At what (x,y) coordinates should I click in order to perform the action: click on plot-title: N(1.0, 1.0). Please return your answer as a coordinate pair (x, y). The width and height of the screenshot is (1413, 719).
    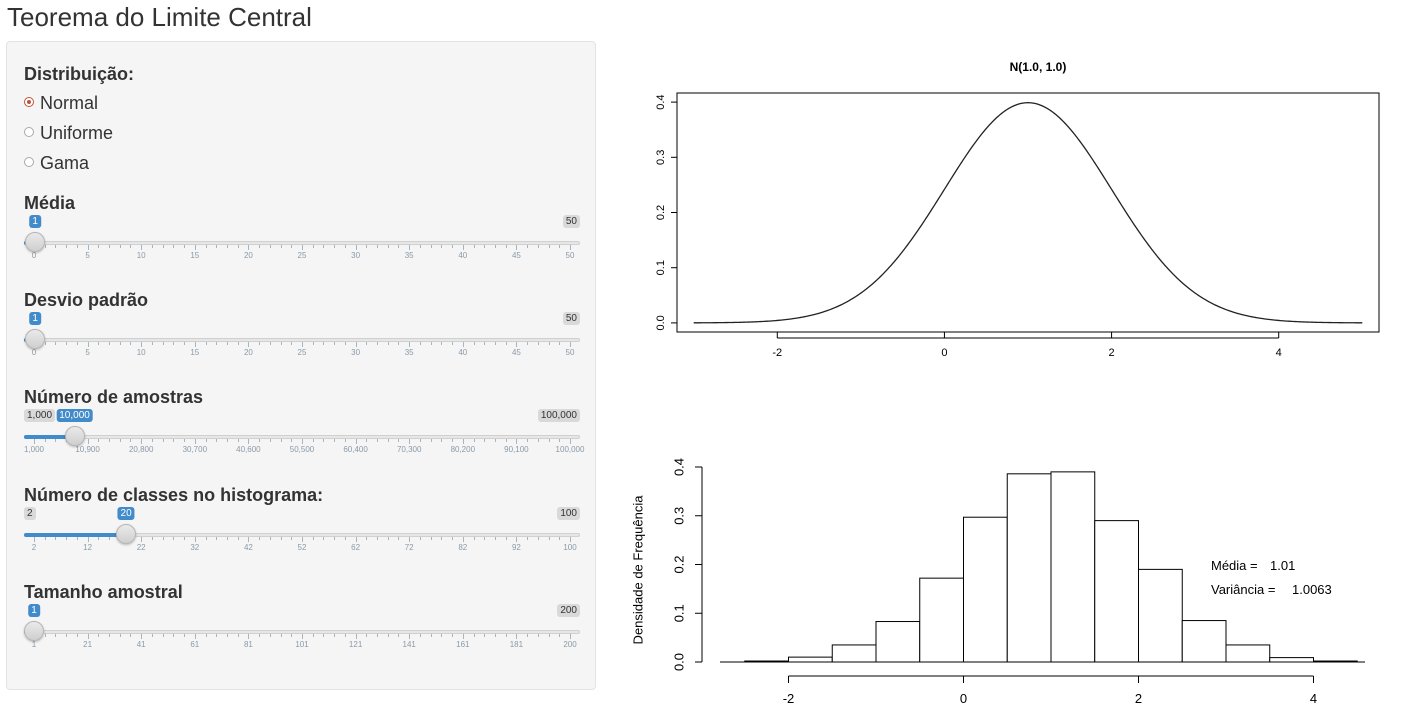
    Looking at the image, I should click on (1038, 67).